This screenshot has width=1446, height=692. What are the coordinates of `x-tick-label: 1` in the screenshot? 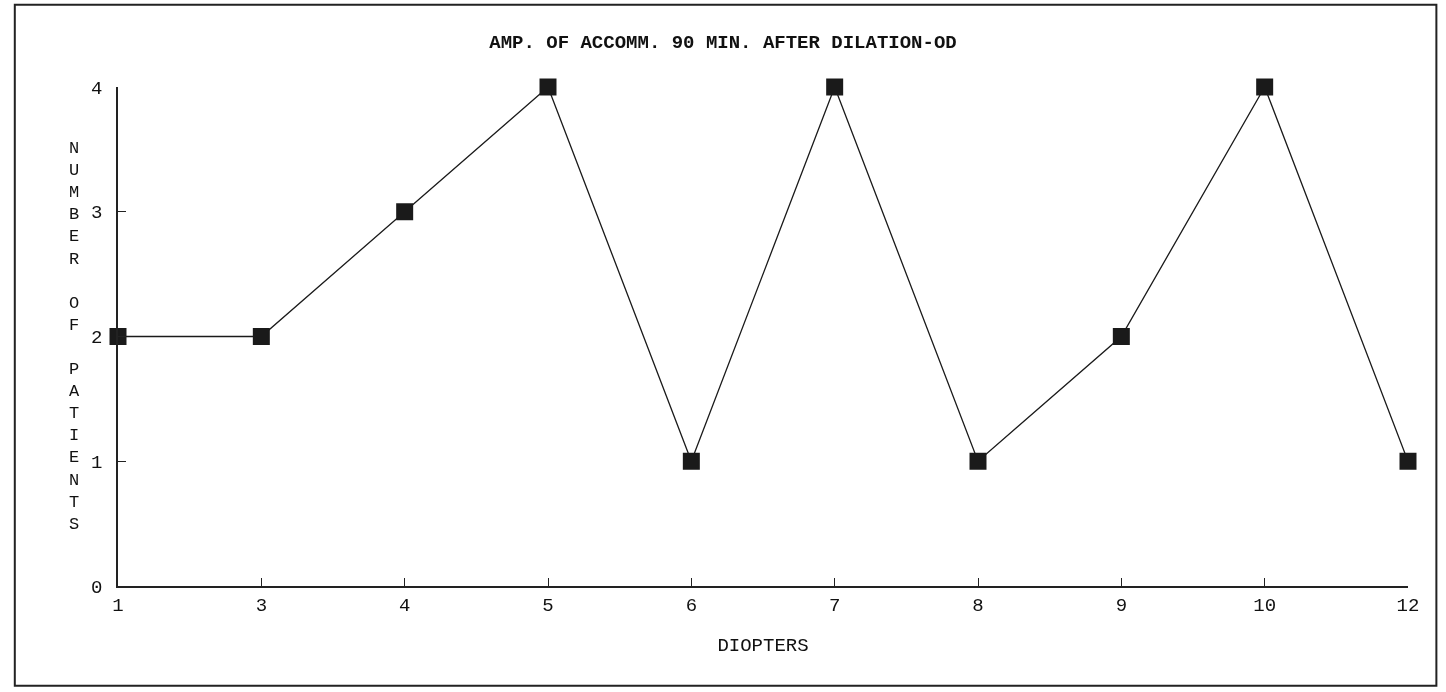 It's located at (118, 605).